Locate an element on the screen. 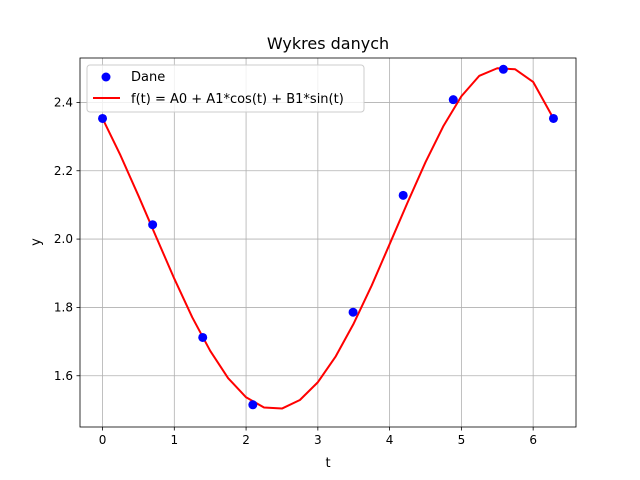  x-tick-label: 4 is located at coordinates (390, 440).